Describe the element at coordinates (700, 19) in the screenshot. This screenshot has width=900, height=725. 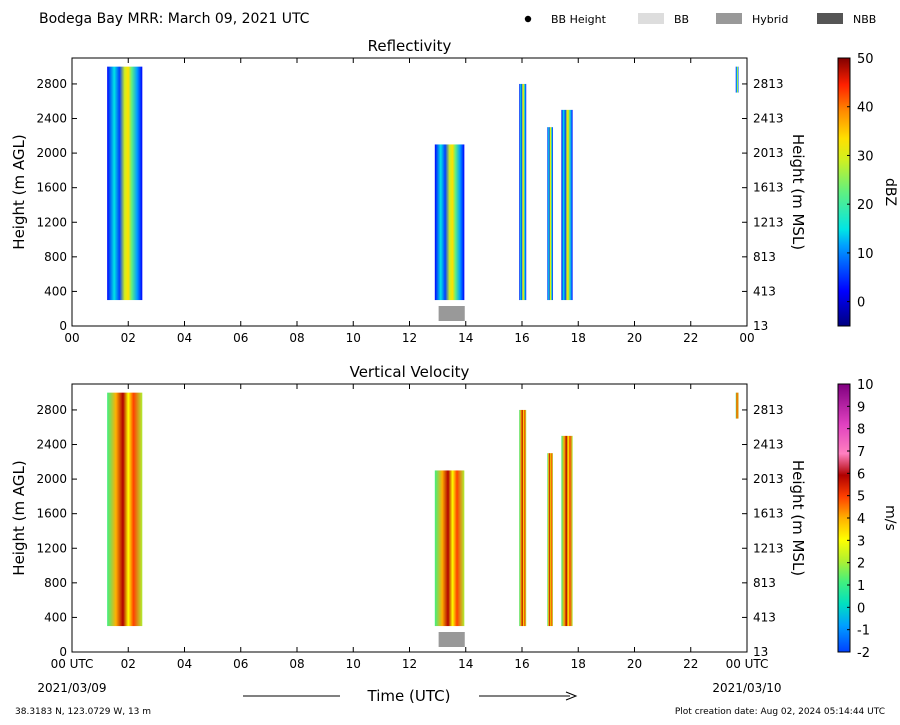
I see `bb-legend: BB Height BB Hybrid NBB` at that location.